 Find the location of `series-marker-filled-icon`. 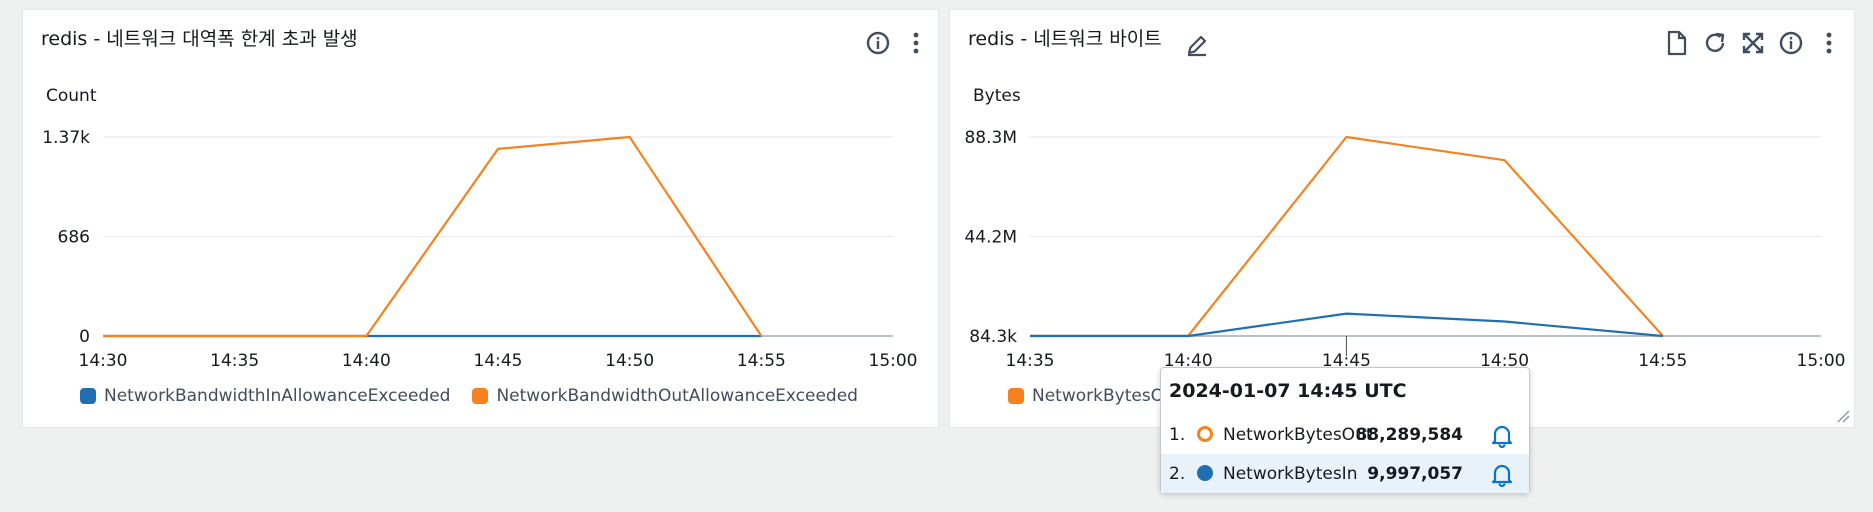

series-marker-filled-icon is located at coordinates (1205, 473).